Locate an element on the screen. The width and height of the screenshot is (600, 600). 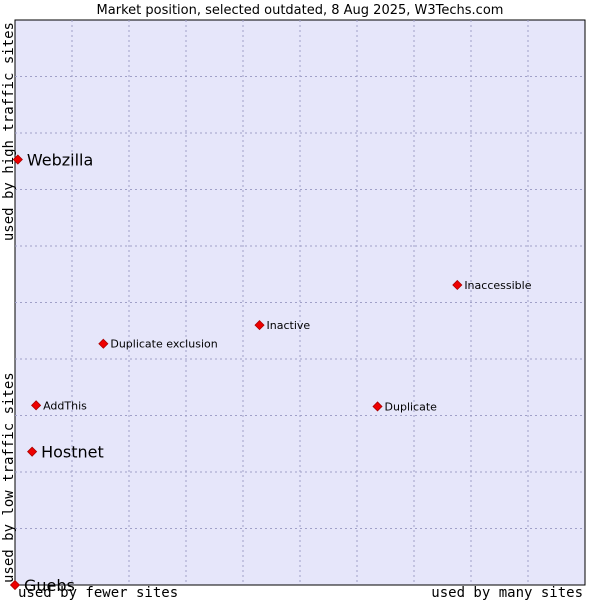
point-label-addthis: AddThis is located at coordinates (65, 405).